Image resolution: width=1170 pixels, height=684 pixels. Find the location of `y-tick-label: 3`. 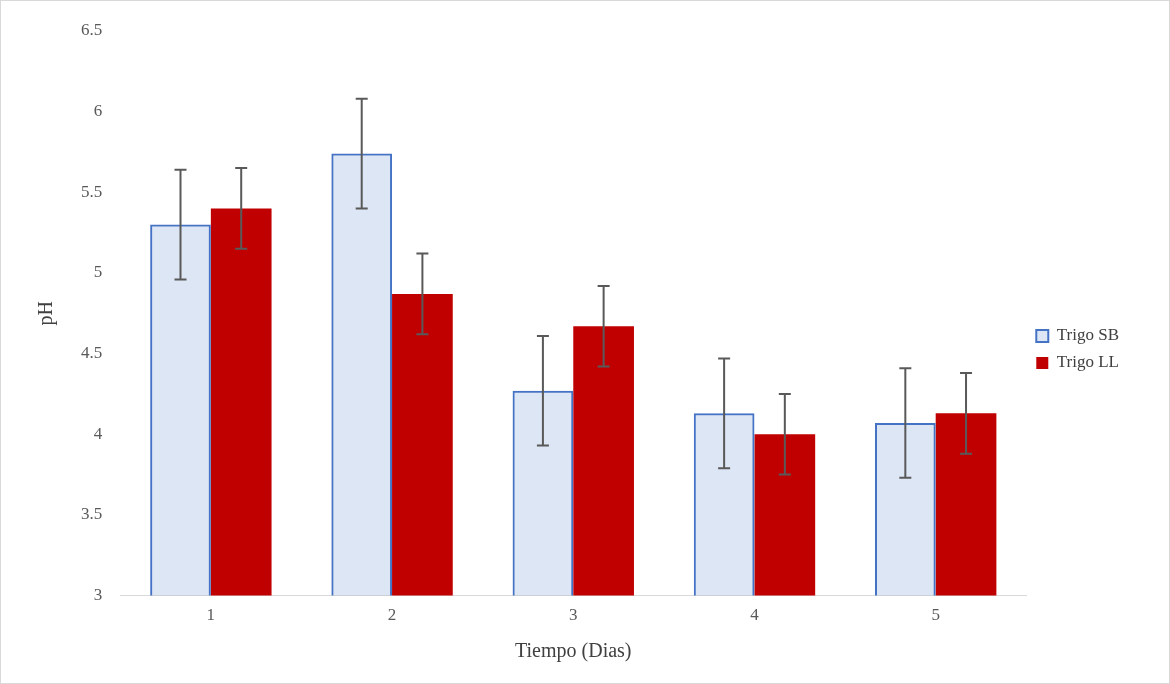

y-tick-label: 3 is located at coordinates (98, 595).